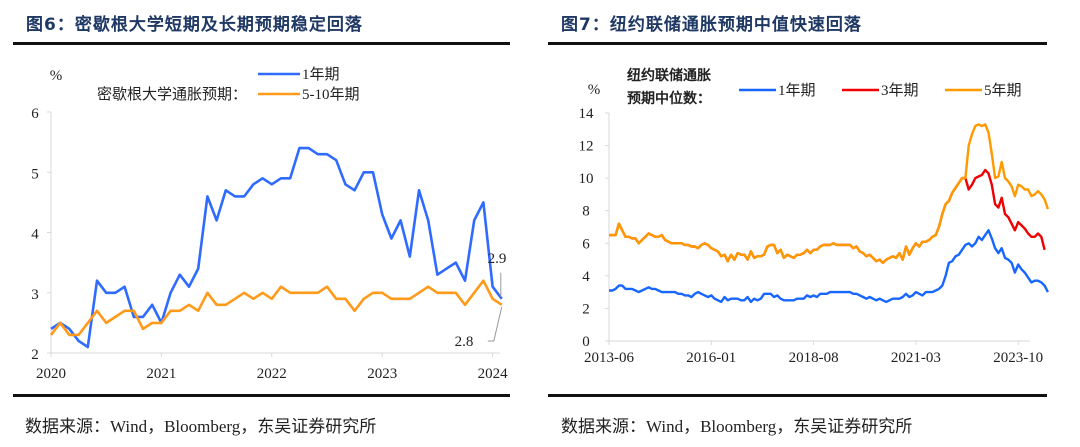 Image resolution: width=1080 pixels, height=447 pixels. I want to click on x-tick-label: 2021-03, so click(916, 358).